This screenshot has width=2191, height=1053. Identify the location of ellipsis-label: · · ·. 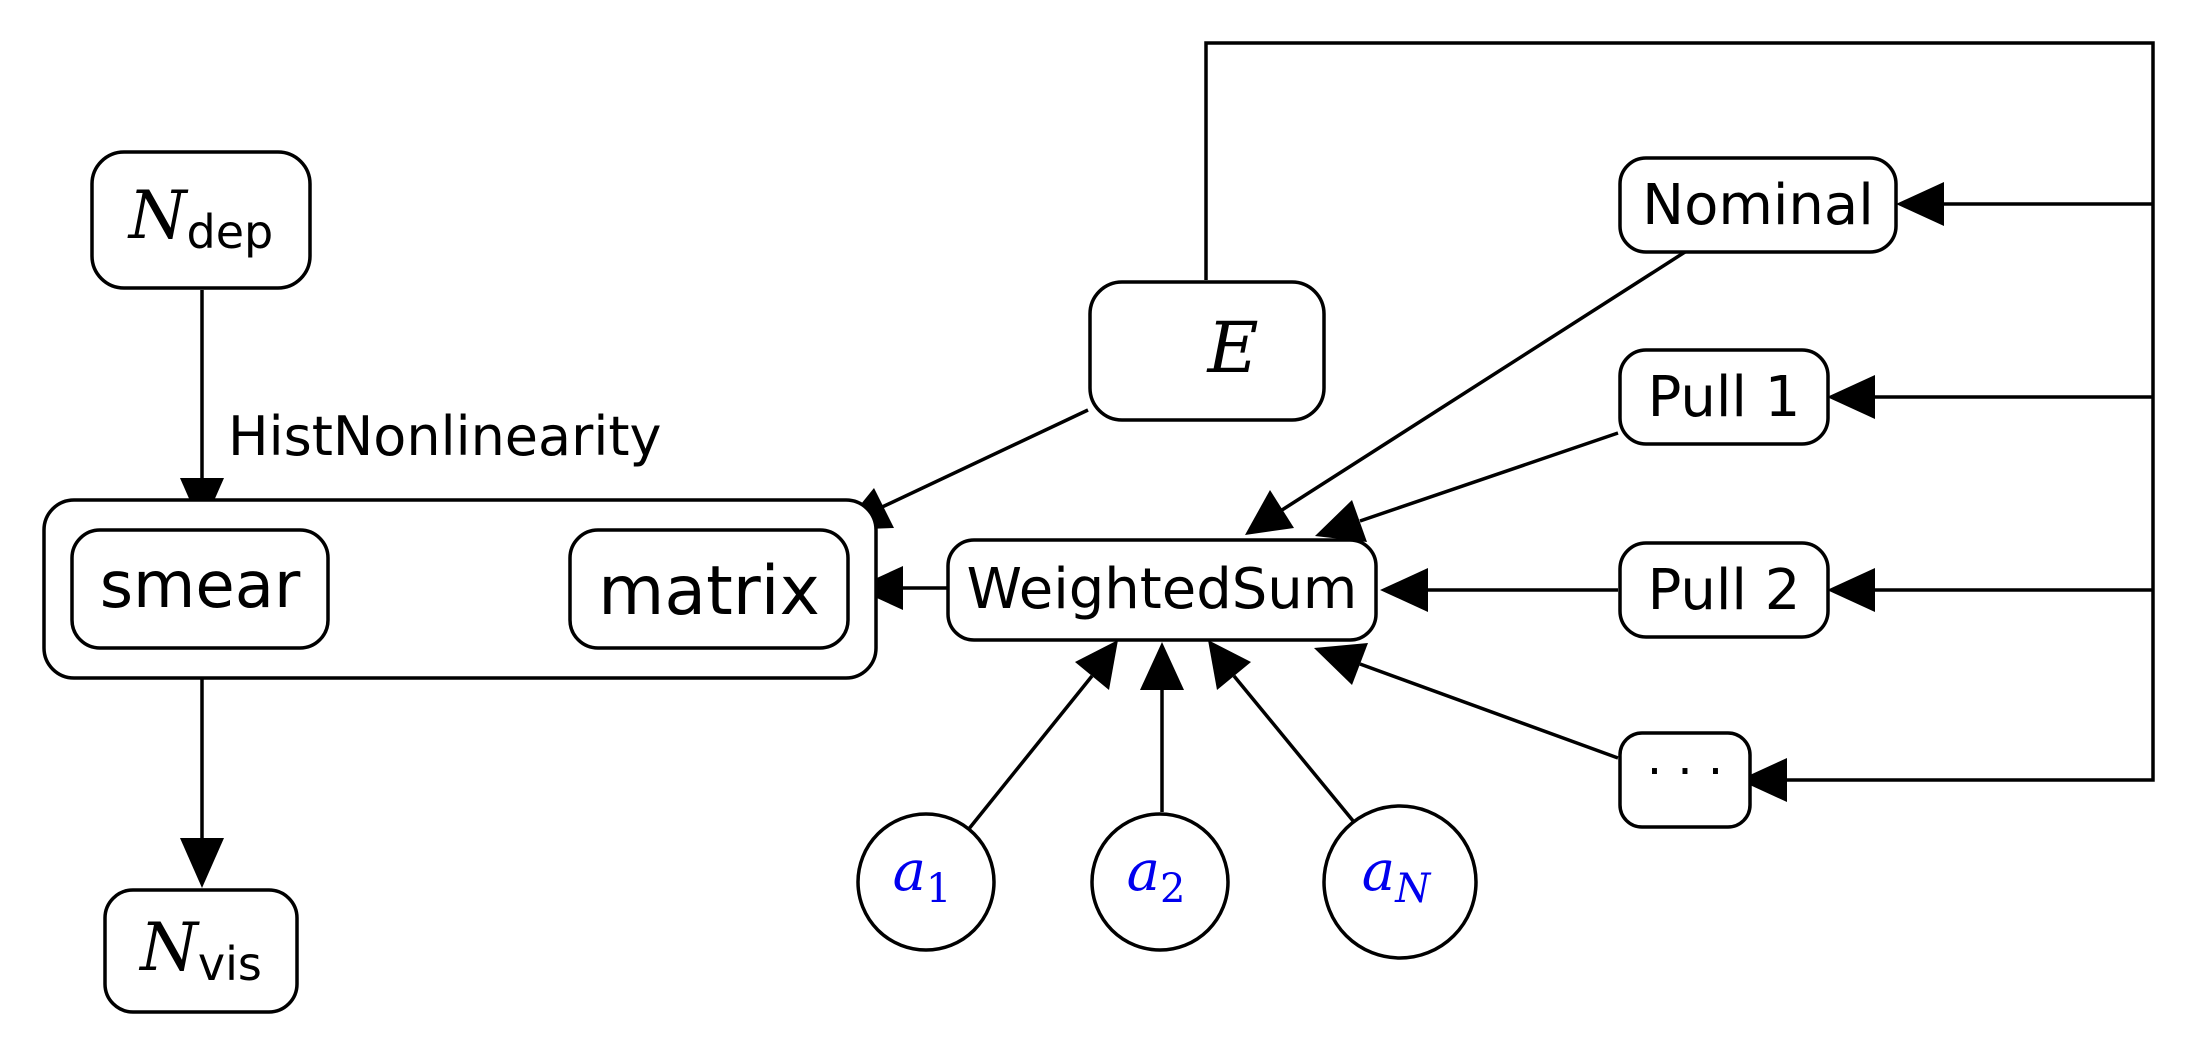
(1685, 772).